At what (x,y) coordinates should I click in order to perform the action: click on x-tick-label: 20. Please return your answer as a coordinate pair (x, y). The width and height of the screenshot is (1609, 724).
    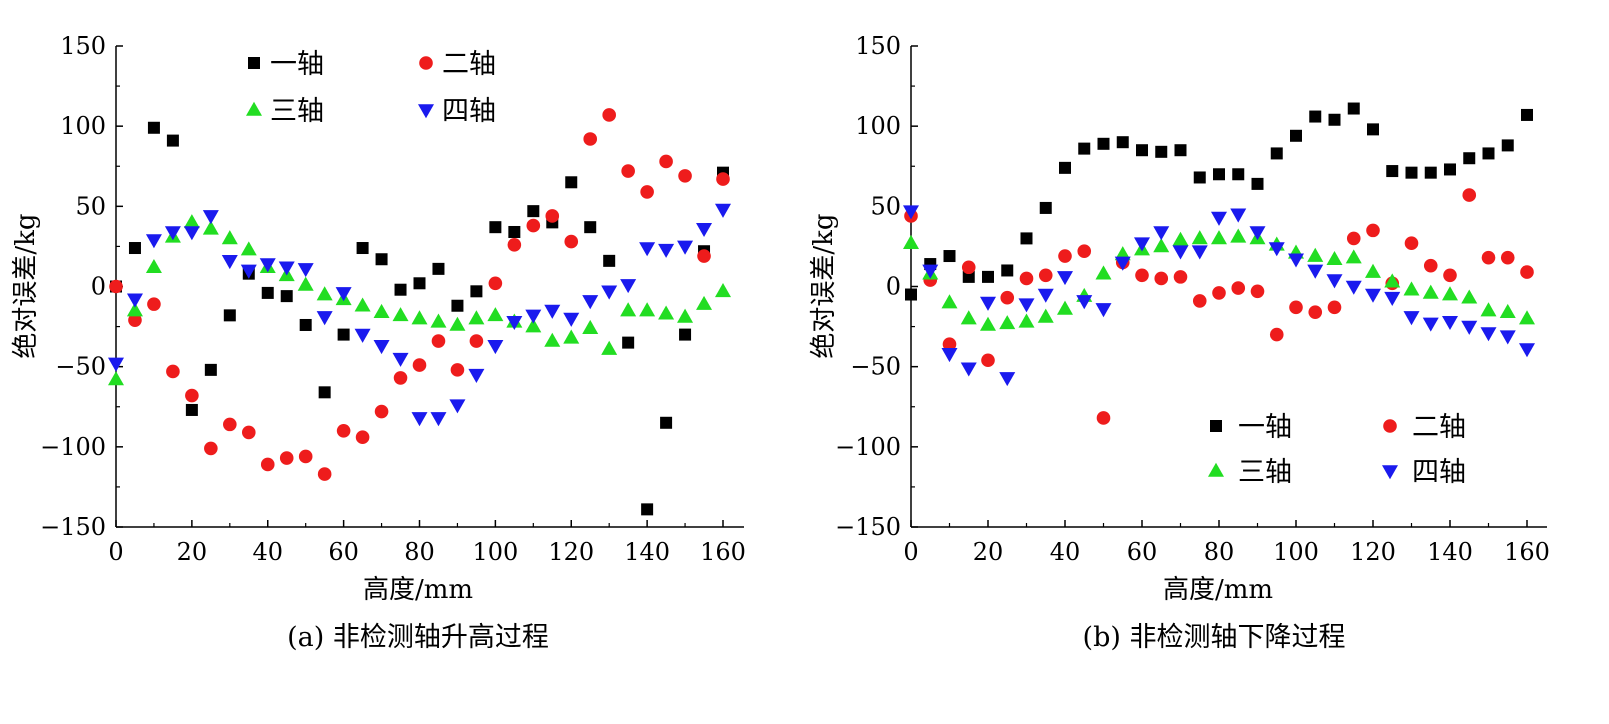
    Looking at the image, I should click on (988, 552).